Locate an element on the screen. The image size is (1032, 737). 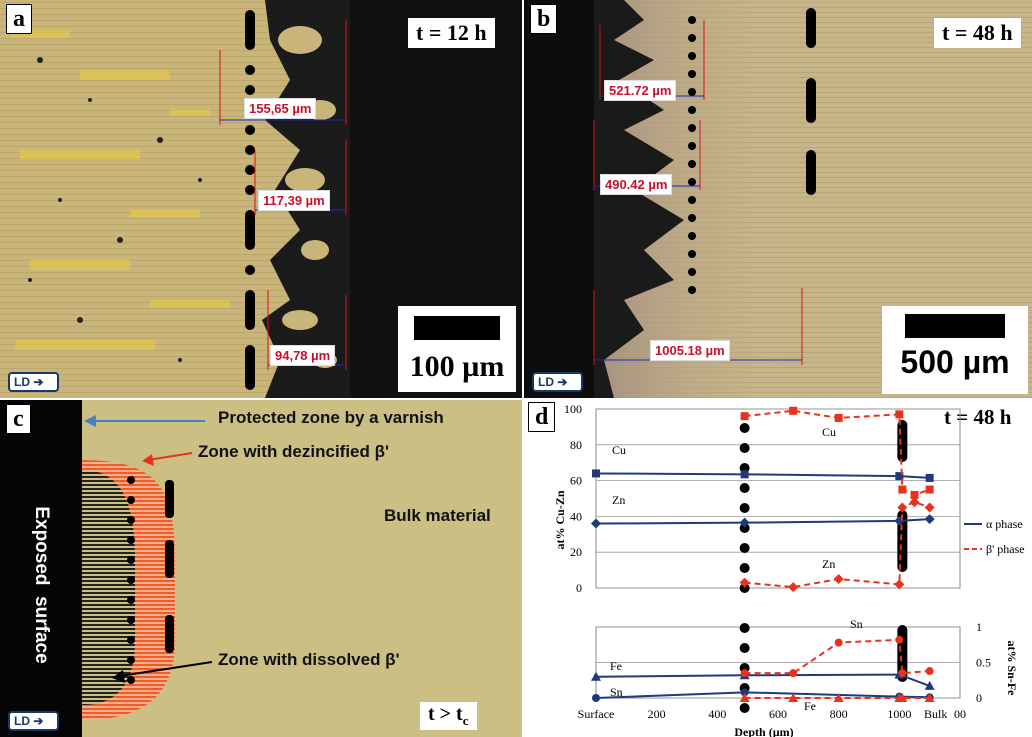
legend-beta-label: β' phase is located at coordinates (1005, 549).